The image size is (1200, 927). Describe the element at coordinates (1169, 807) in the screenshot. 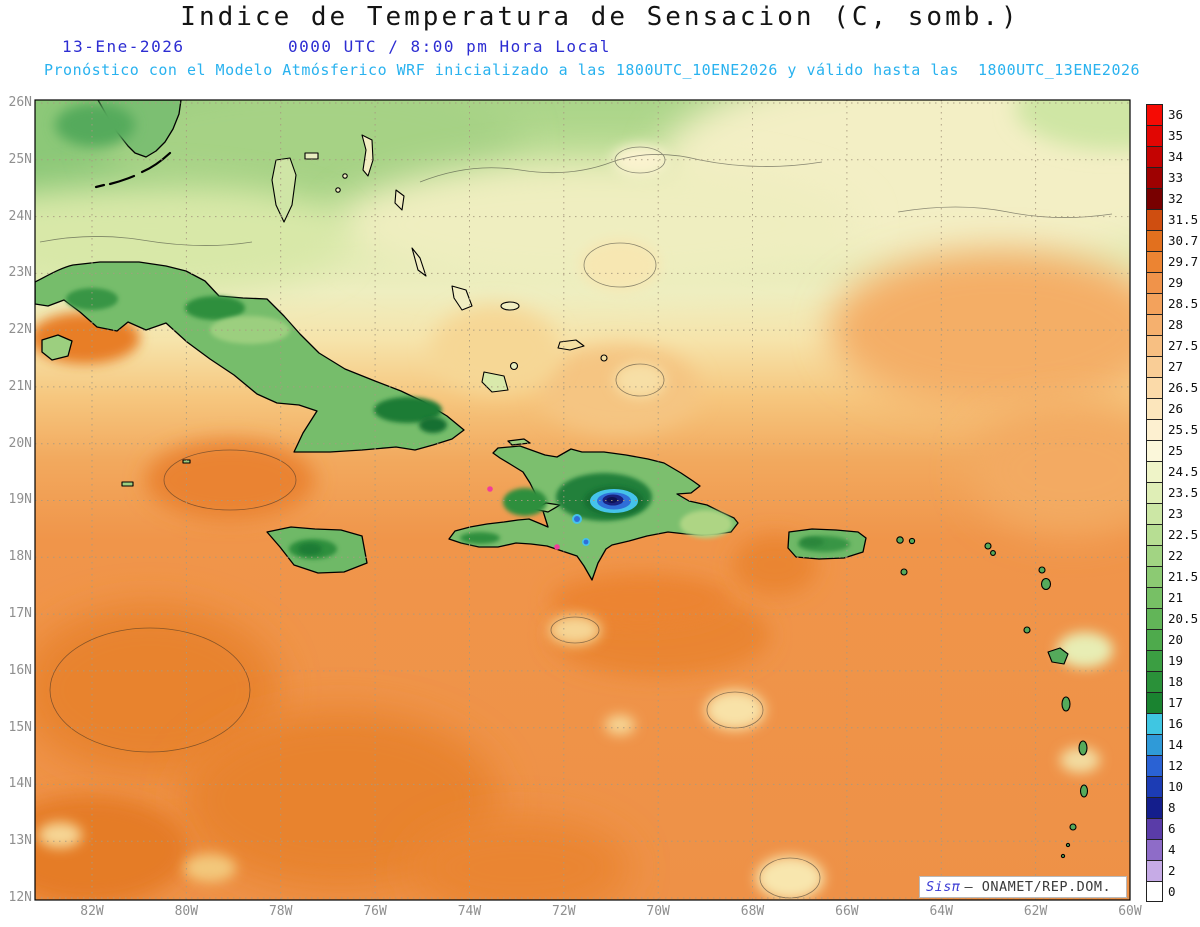

I see `colorbar-value: 8` at that location.